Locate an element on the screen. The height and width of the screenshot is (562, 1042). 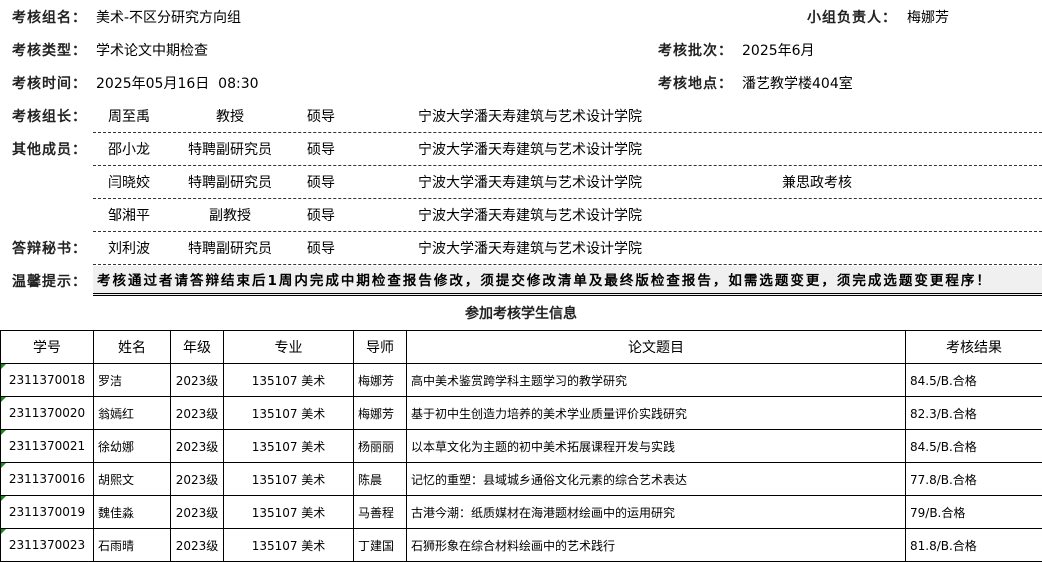
column-header: 姓名 is located at coordinates (132, 347).